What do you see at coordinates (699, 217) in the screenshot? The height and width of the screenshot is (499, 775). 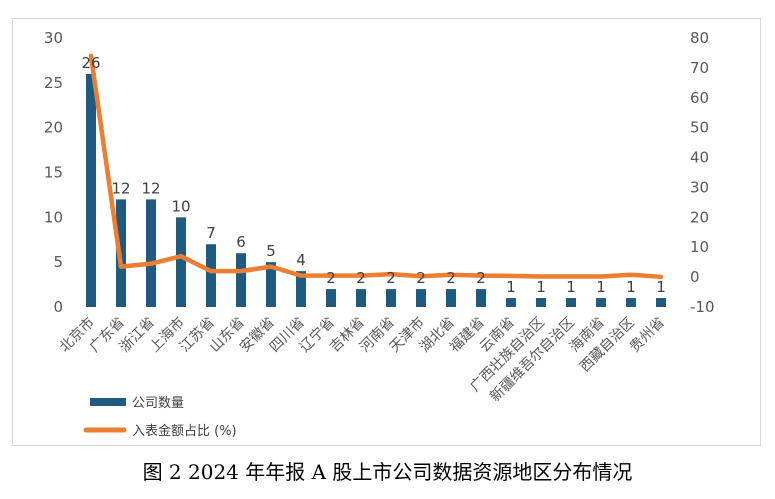 I see `right-tick-label: 20` at bounding box center [699, 217].